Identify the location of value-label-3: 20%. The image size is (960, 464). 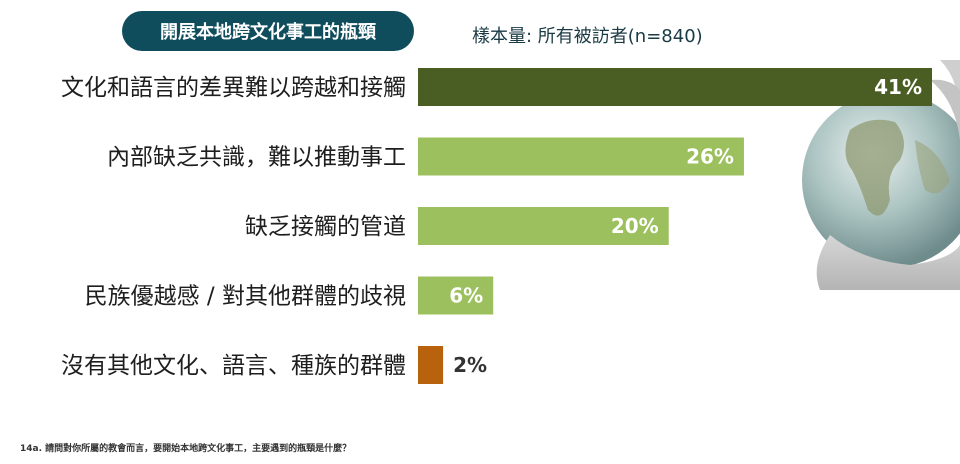
(635, 226).